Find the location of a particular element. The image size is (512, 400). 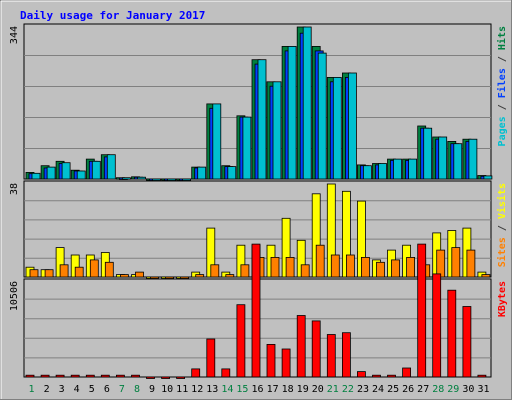

x-tick-label-day-27: 27 is located at coordinates (423, 389).